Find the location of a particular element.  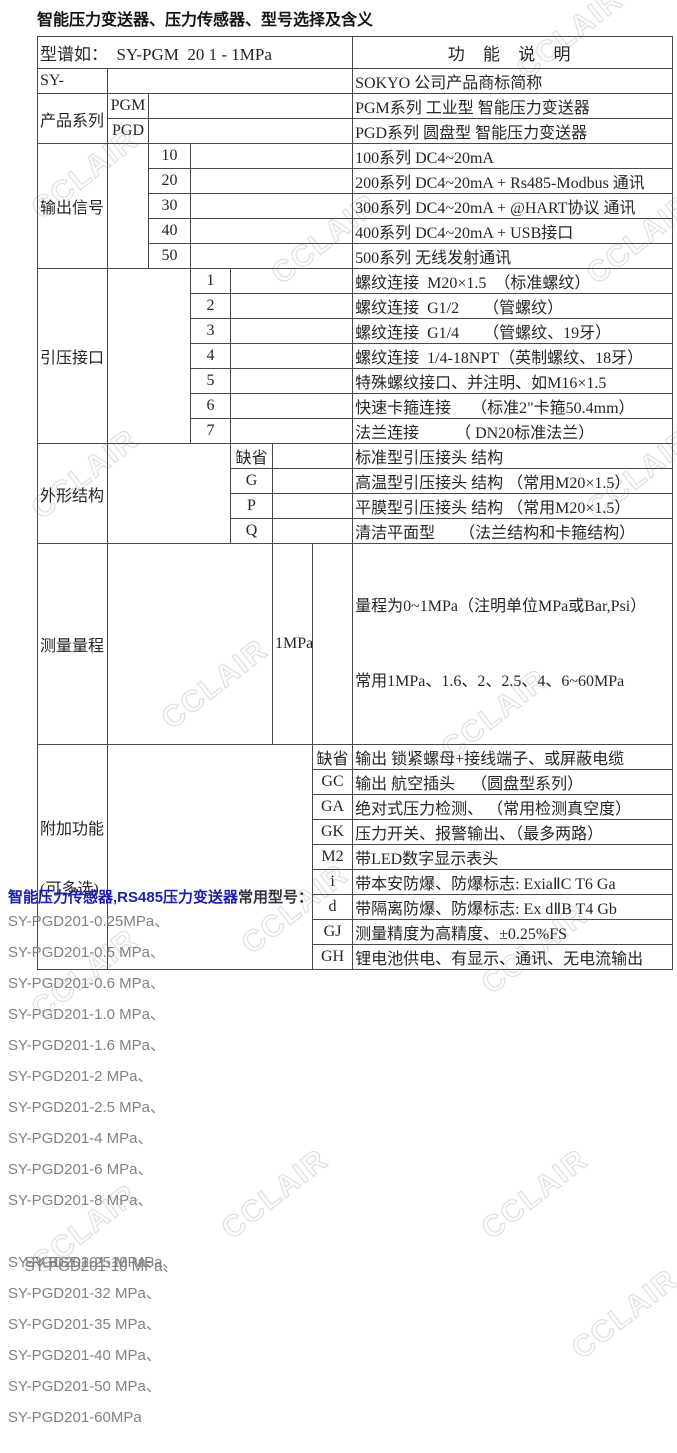

description-cell: 400系列 DC4~20mA + USB接口 is located at coordinates (513, 231).